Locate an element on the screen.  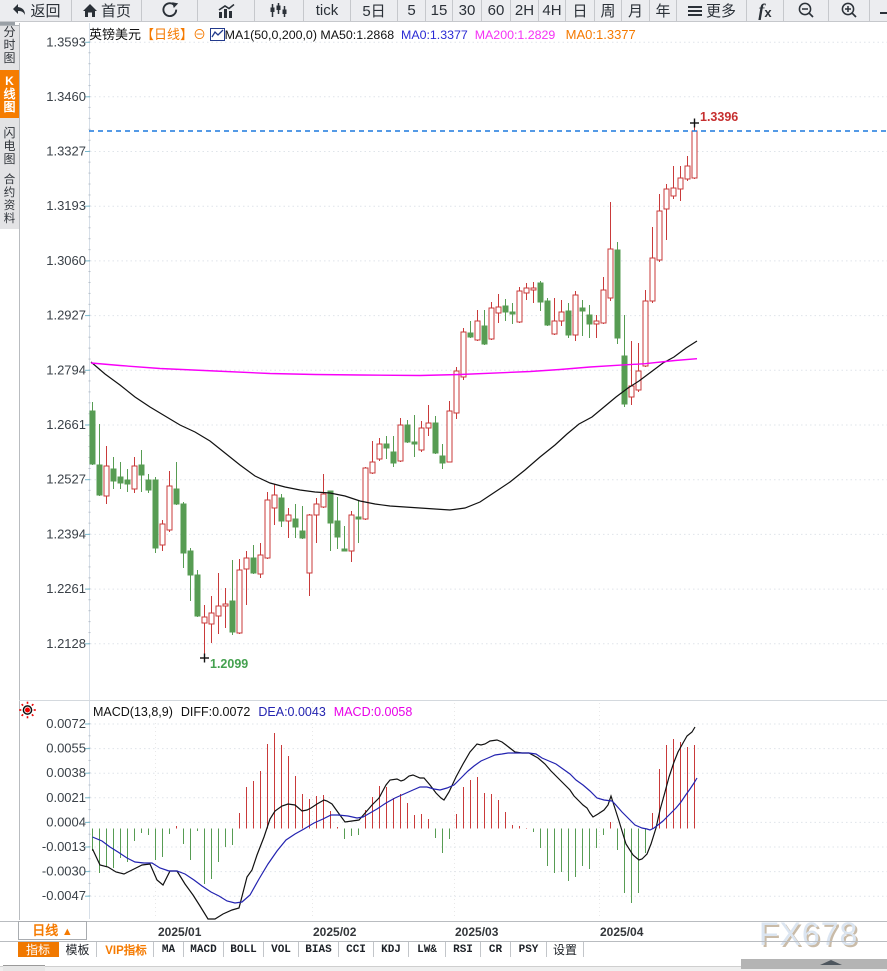
svg-text: MACD(13,8,9) is located at coordinates (133, 712).